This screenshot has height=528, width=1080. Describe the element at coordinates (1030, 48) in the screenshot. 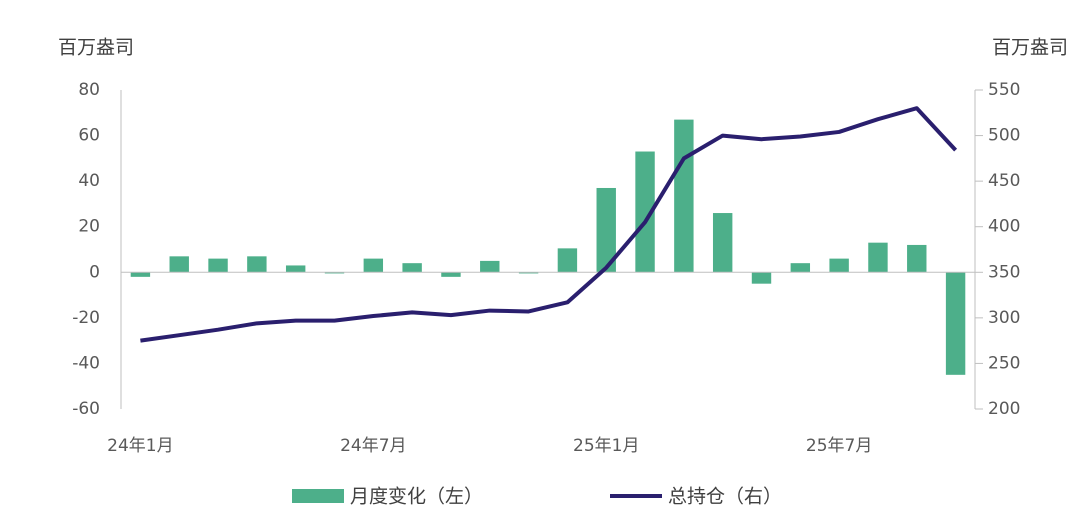

I see `y2-axis-unit: 百万盎司` at that location.